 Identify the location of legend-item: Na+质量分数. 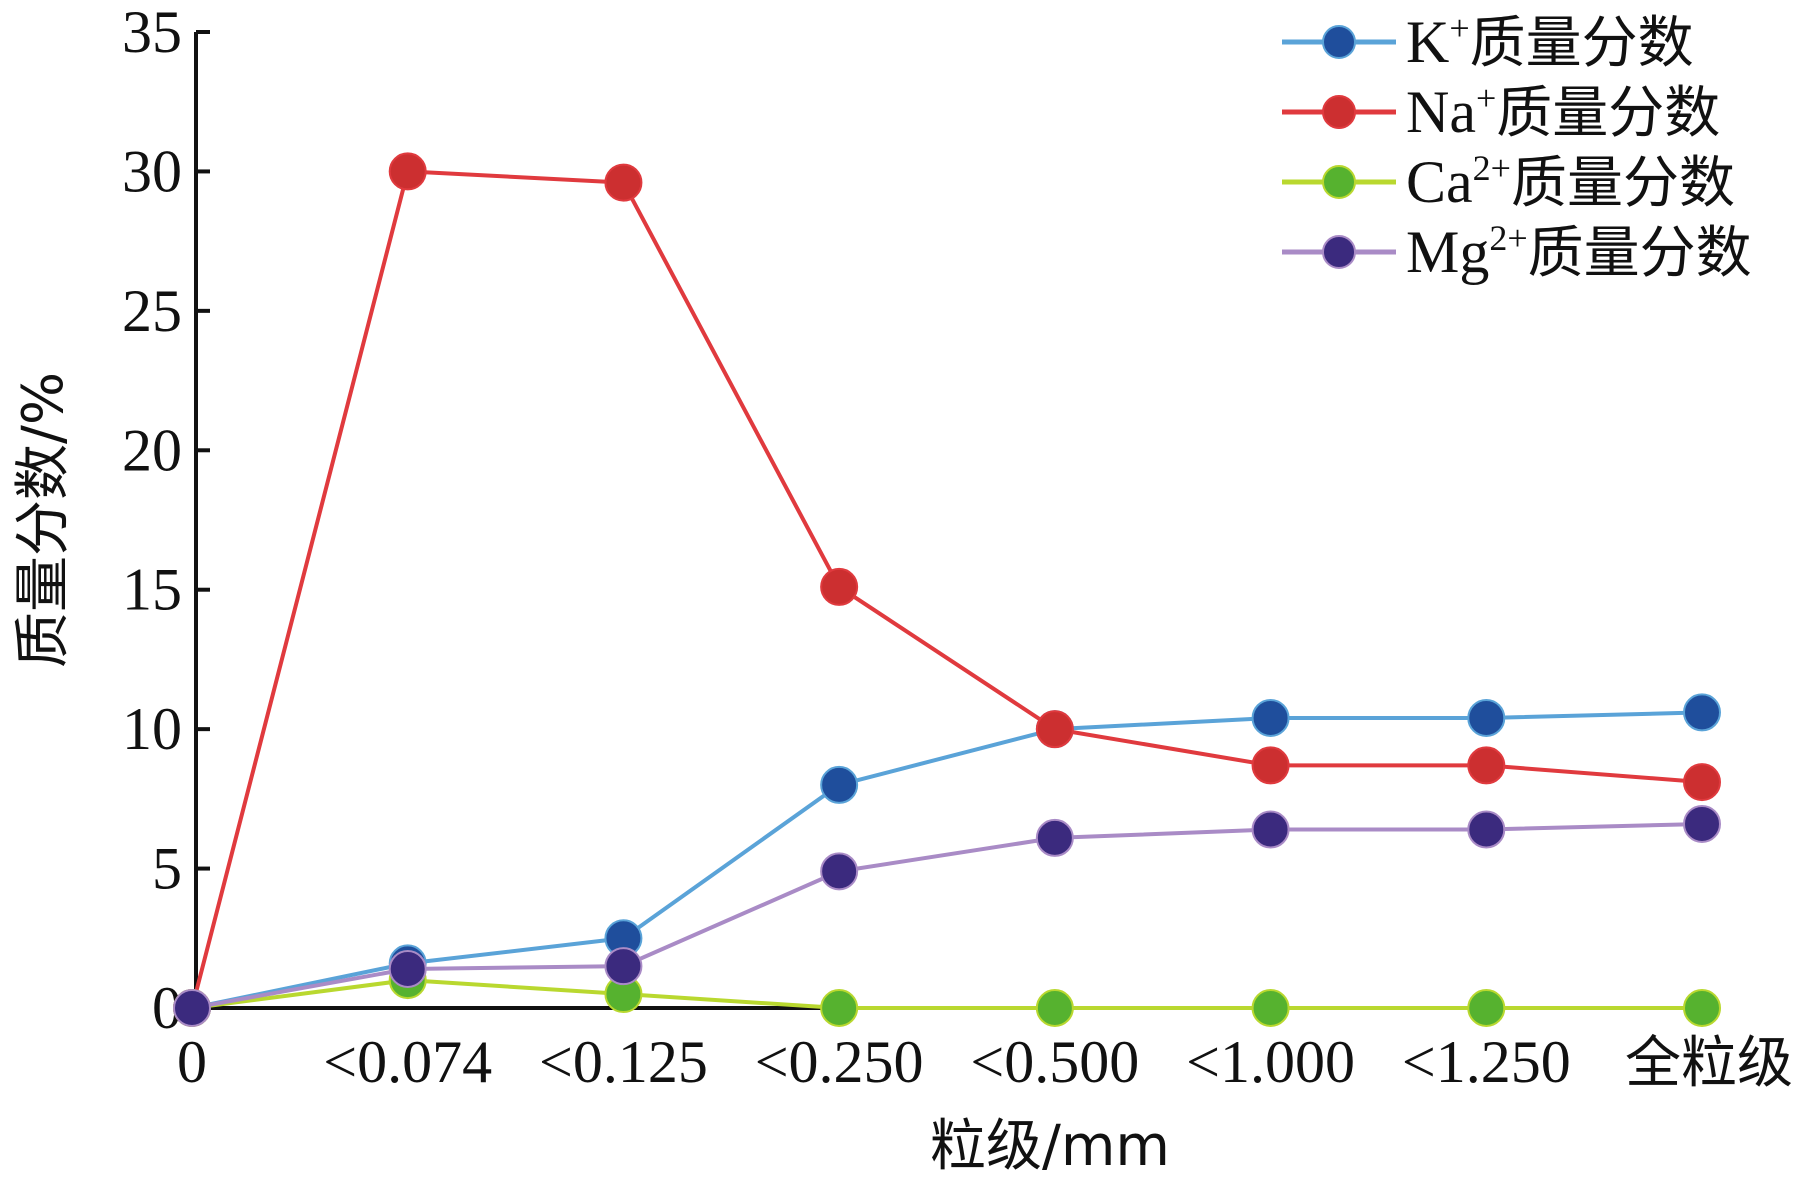
(1501, 112).